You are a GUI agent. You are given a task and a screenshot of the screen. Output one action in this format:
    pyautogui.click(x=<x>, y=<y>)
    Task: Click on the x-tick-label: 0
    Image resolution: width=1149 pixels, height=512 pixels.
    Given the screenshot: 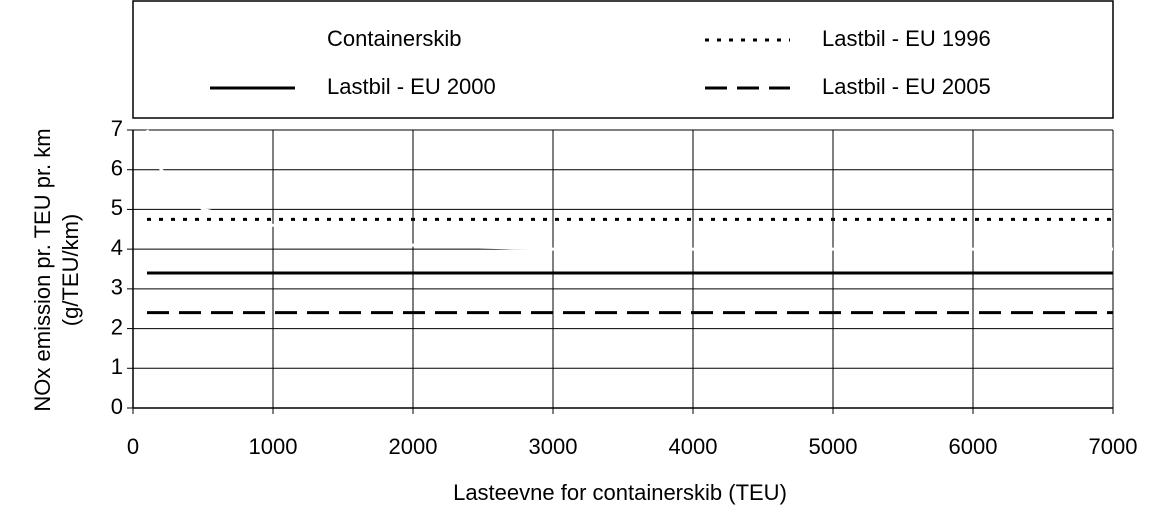 What is the action you would take?
    pyautogui.click(x=133, y=446)
    